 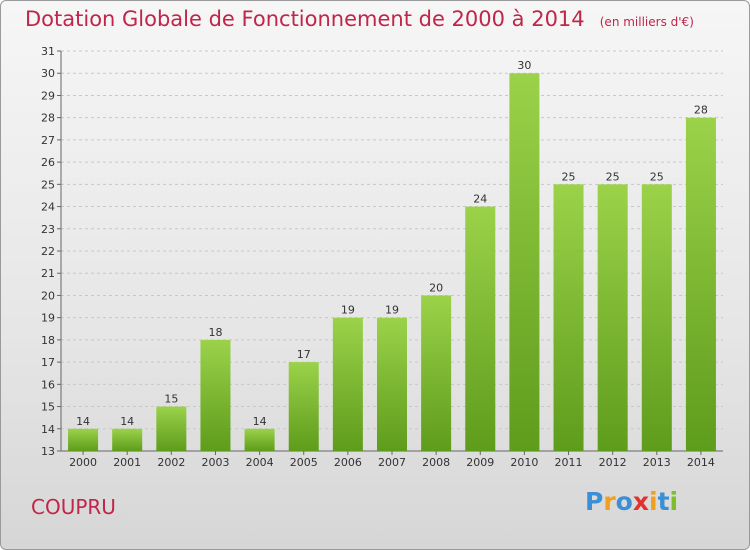 I want to click on y-tick-label: 13, so click(x=48, y=451).